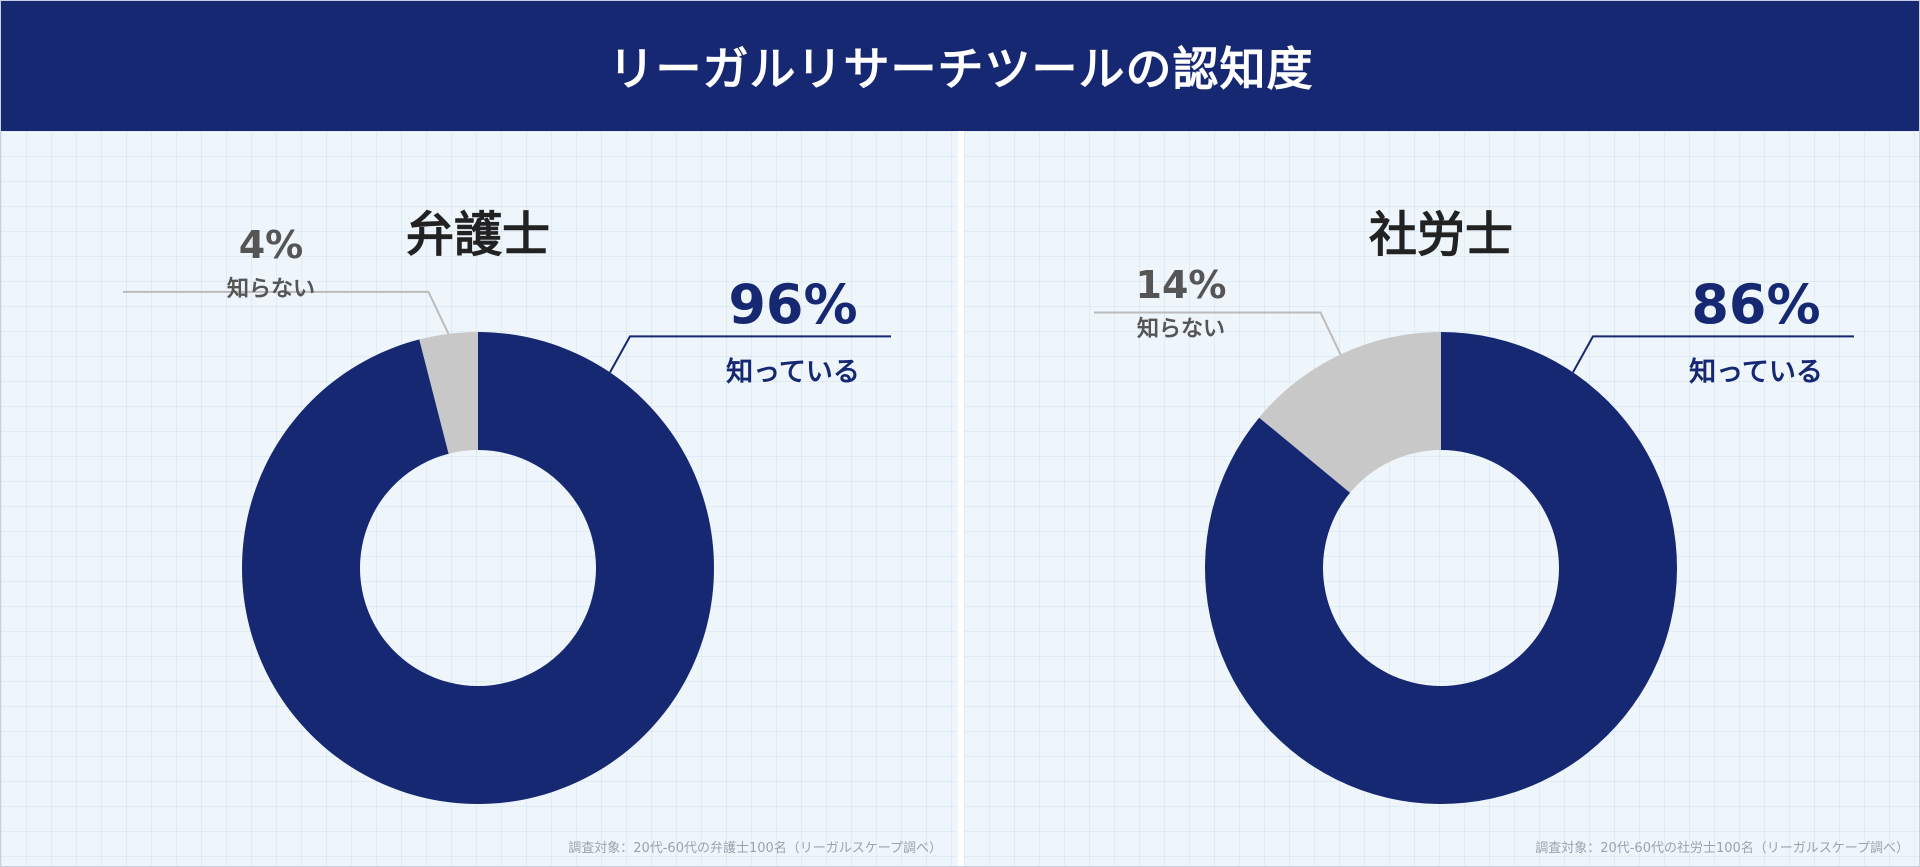  Describe the element at coordinates (271, 245) in the screenshot. I see `unknown-percent-label: 4%` at that location.